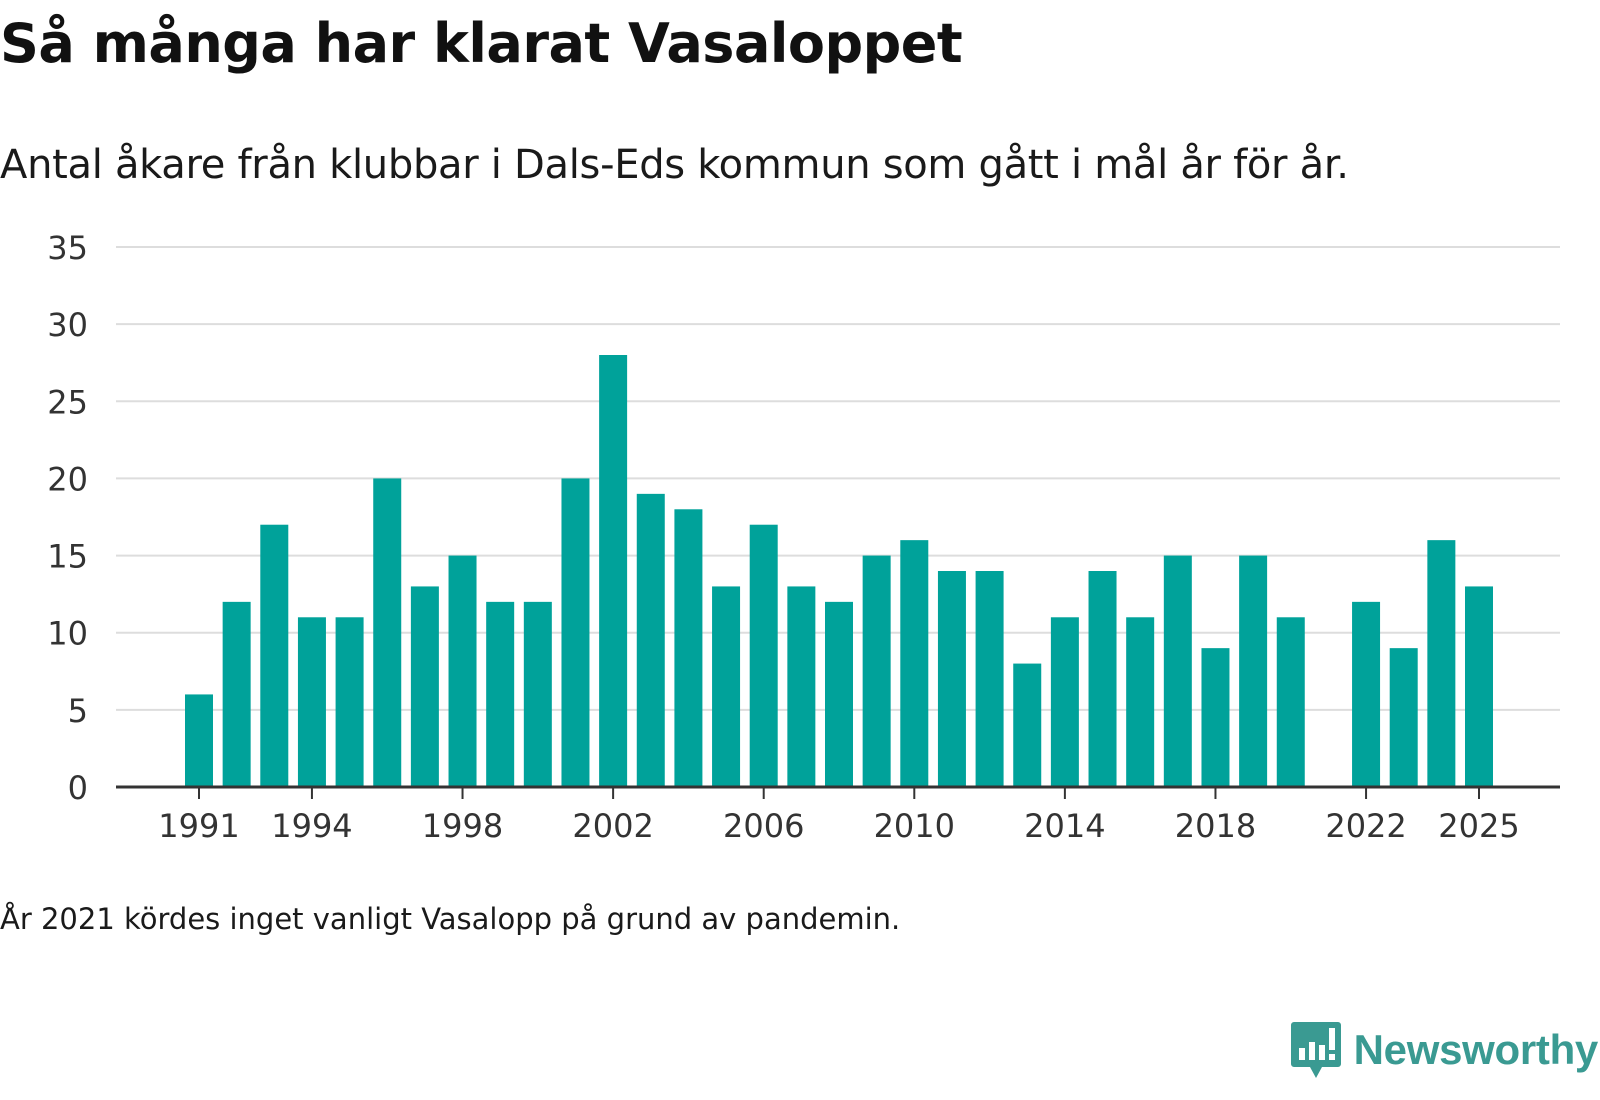  I want to click on bar-2000, so click(537, 694).